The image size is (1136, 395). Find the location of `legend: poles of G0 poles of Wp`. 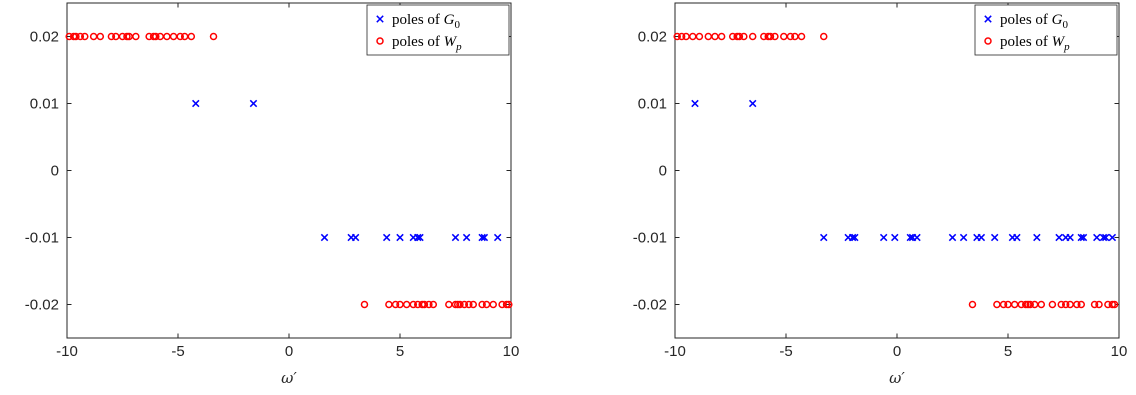

legend: poles of G0 poles of Wp is located at coordinates (438, 30).